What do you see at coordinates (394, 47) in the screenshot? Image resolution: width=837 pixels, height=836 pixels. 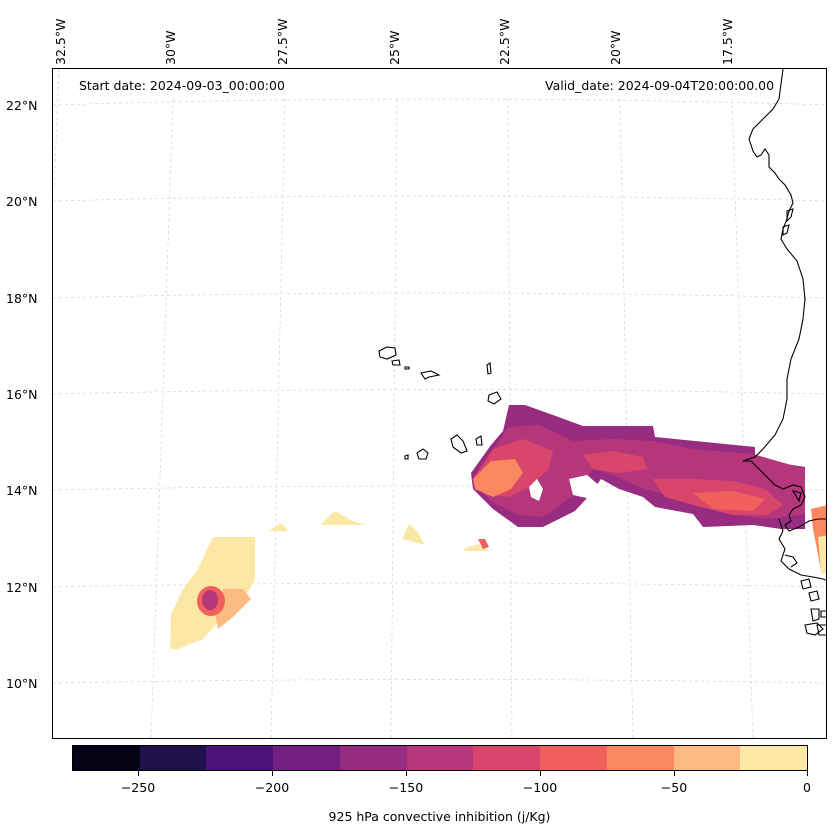 I see `lon-label-25w: 25°W` at bounding box center [394, 47].